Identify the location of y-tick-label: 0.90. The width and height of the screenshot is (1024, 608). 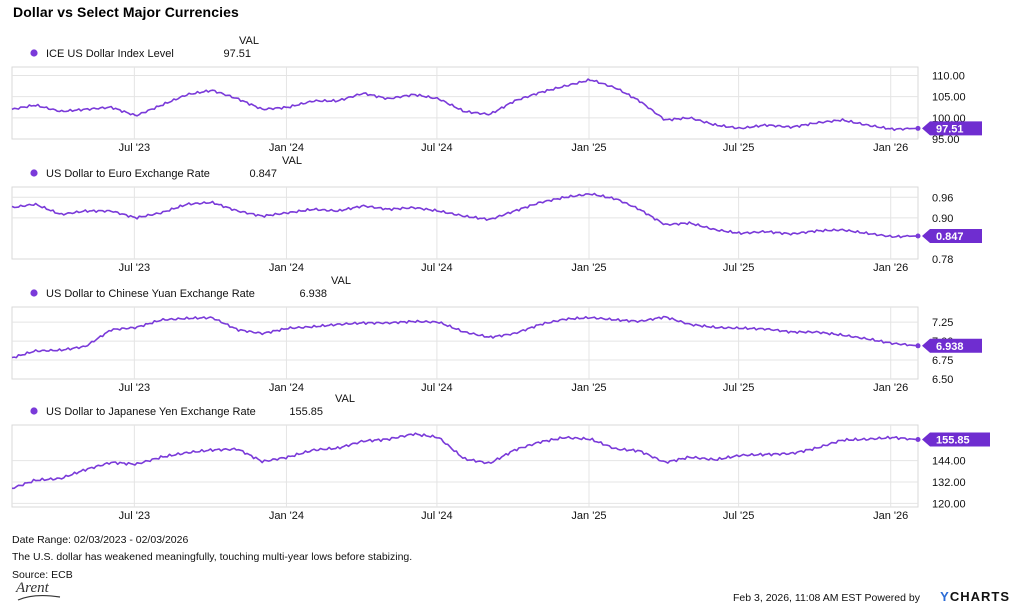
(942, 219).